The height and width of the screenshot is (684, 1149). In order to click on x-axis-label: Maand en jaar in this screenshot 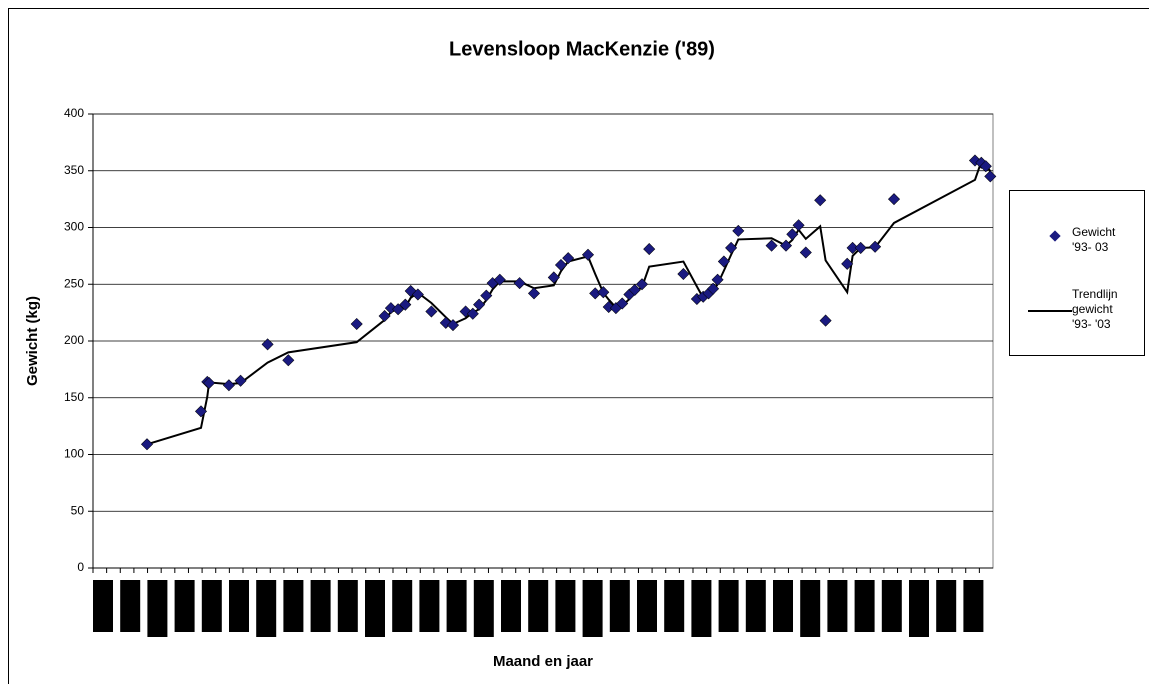, I will do `click(543, 661)`.